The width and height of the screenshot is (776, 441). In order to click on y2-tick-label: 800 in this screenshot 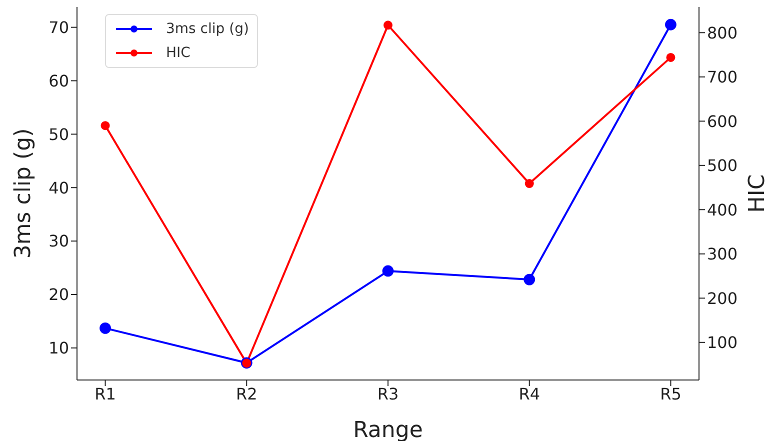, I will do `click(722, 32)`.